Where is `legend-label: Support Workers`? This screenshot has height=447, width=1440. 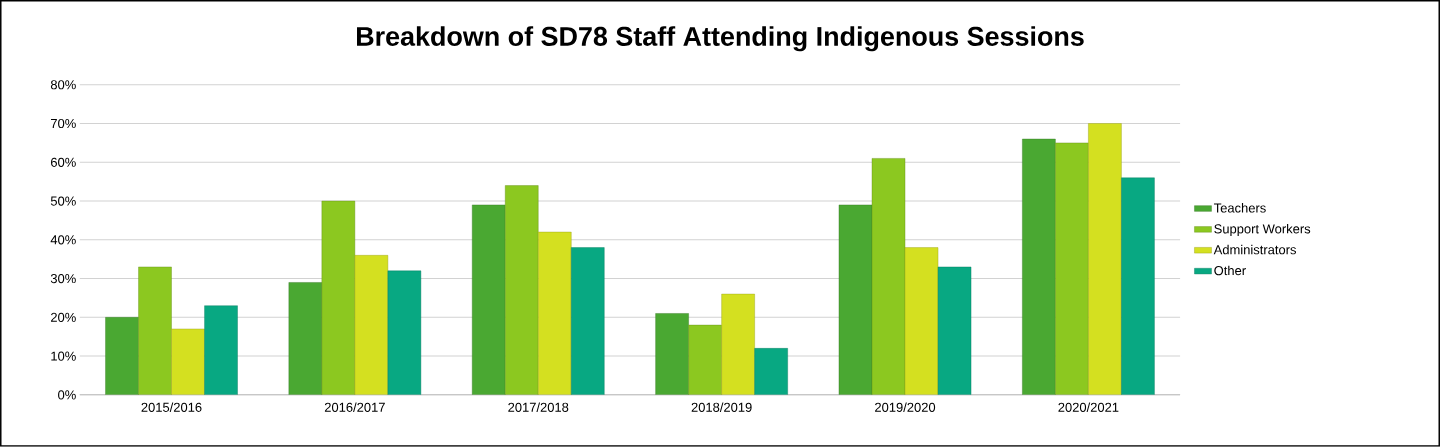
legend-label: Support Workers is located at coordinates (1262, 230).